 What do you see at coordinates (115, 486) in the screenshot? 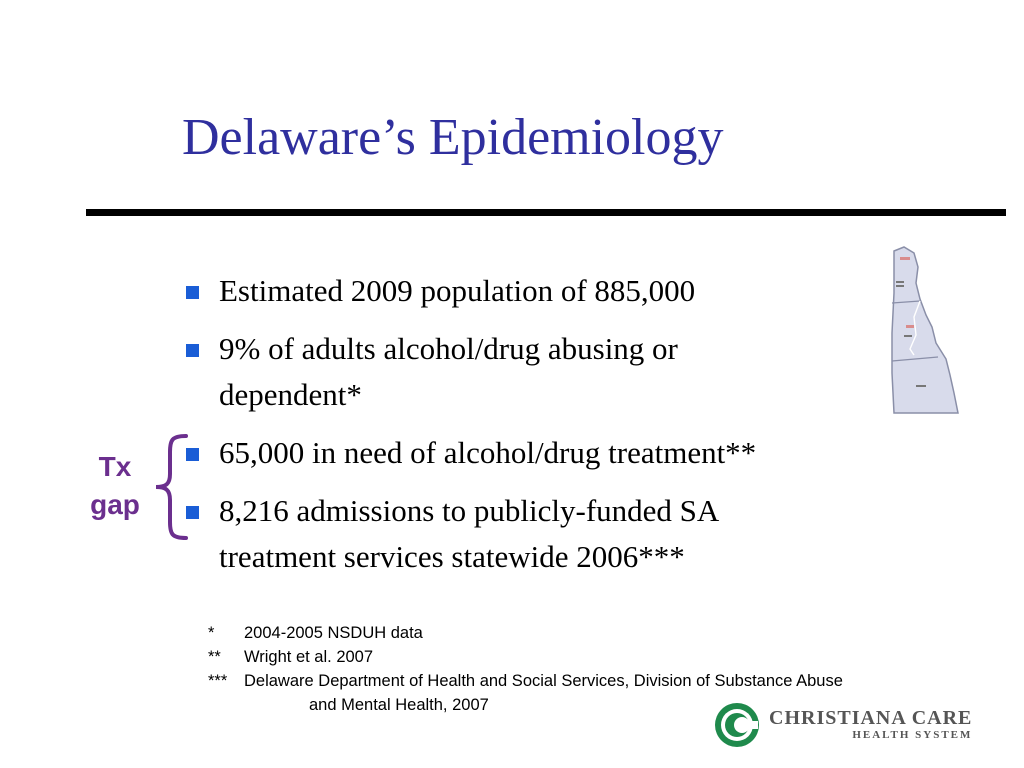
I see `tx-gap-label: Tx gap` at bounding box center [115, 486].